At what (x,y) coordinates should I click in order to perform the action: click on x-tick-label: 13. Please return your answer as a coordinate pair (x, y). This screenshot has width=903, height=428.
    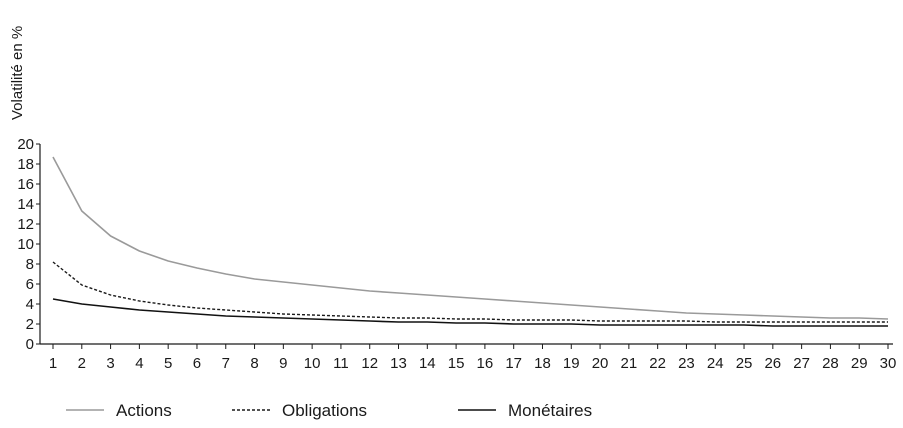
    Looking at the image, I should click on (398, 363).